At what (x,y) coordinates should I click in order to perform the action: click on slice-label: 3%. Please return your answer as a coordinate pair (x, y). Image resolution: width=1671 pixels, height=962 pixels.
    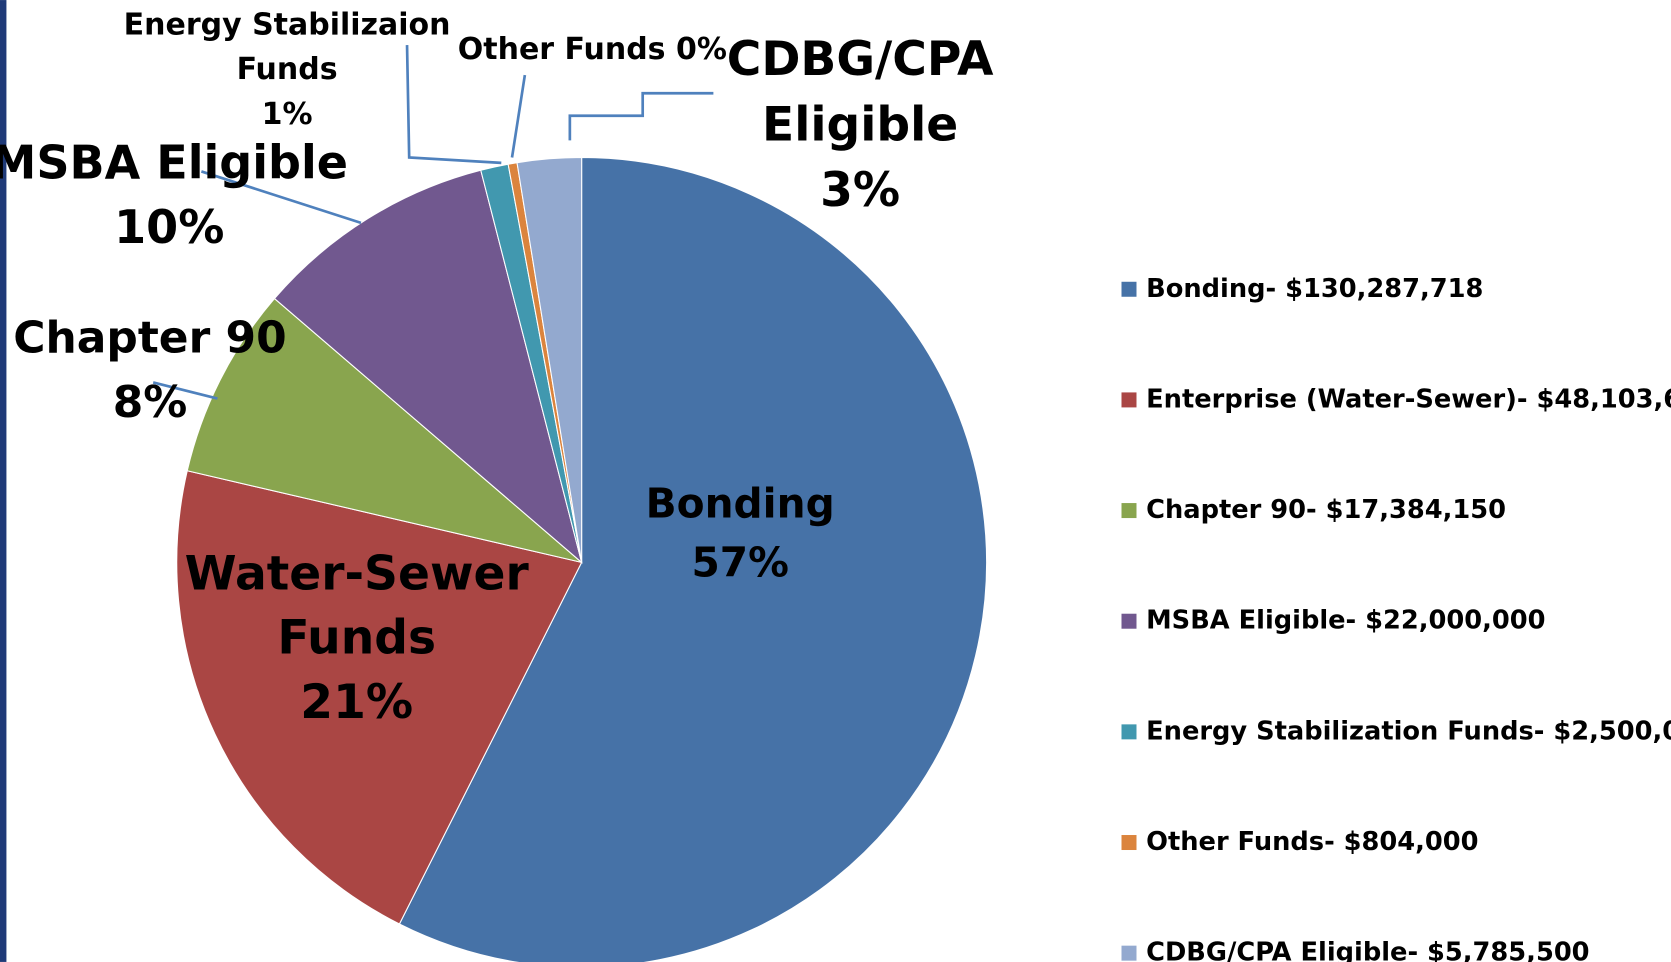
    Looking at the image, I should click on (860, 190).